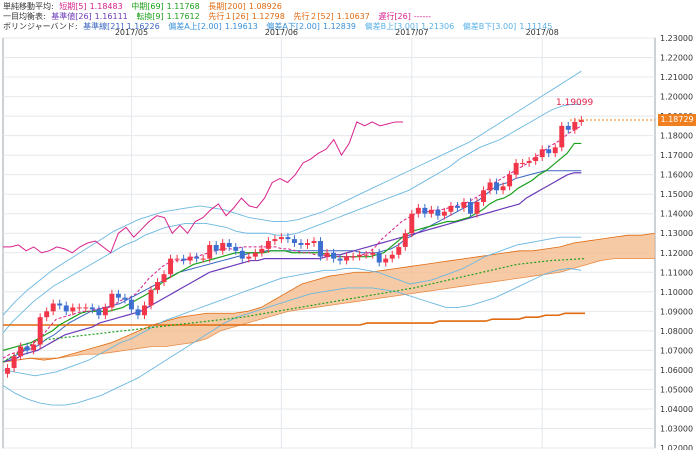  I want to click on legend-sma-label: 中期[69], so click(147, 6).